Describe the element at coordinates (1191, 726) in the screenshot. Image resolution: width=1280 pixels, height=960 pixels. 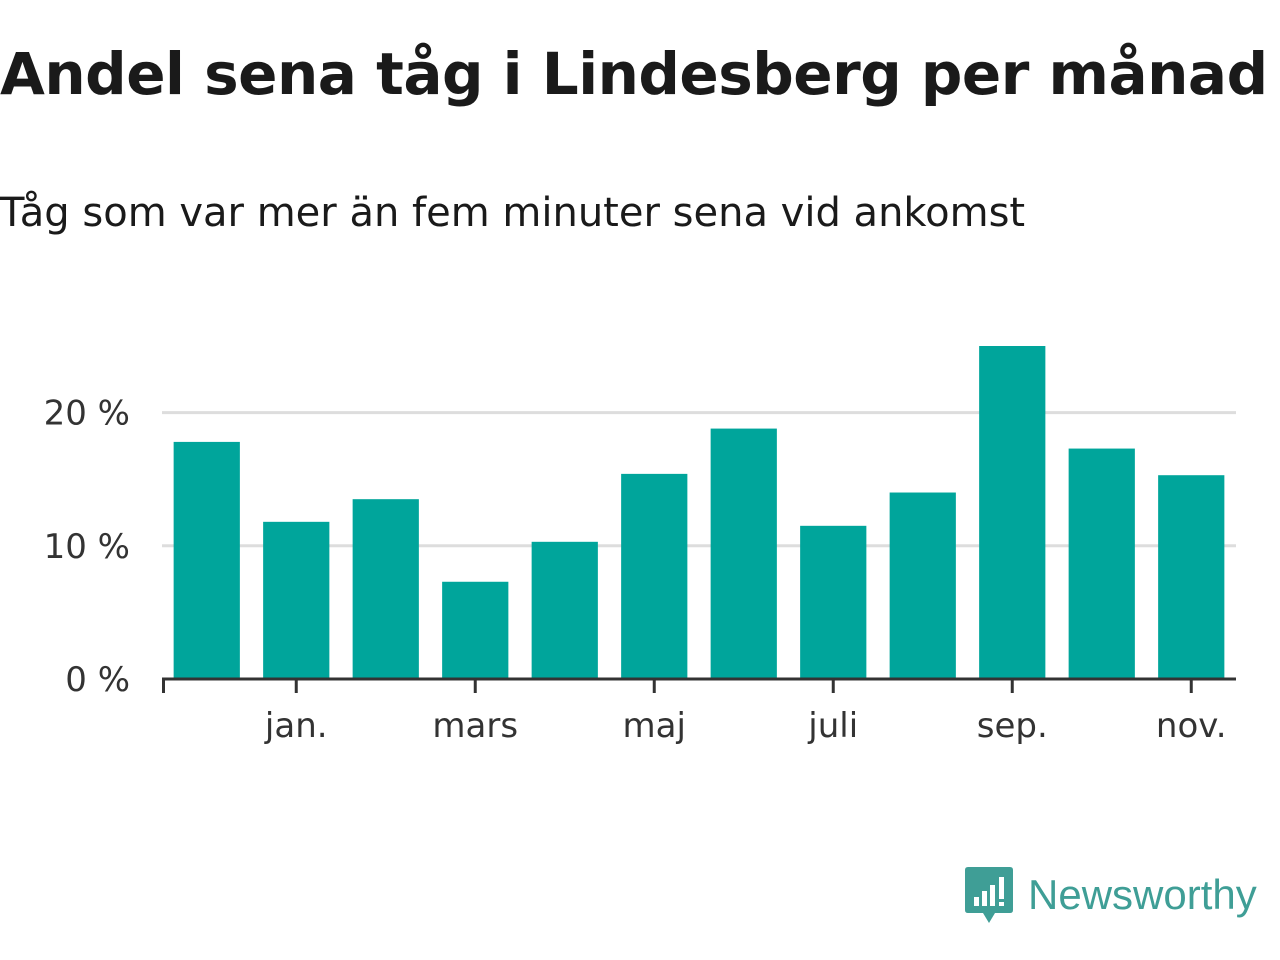
I see `x-tick-label: nov.` at that location.